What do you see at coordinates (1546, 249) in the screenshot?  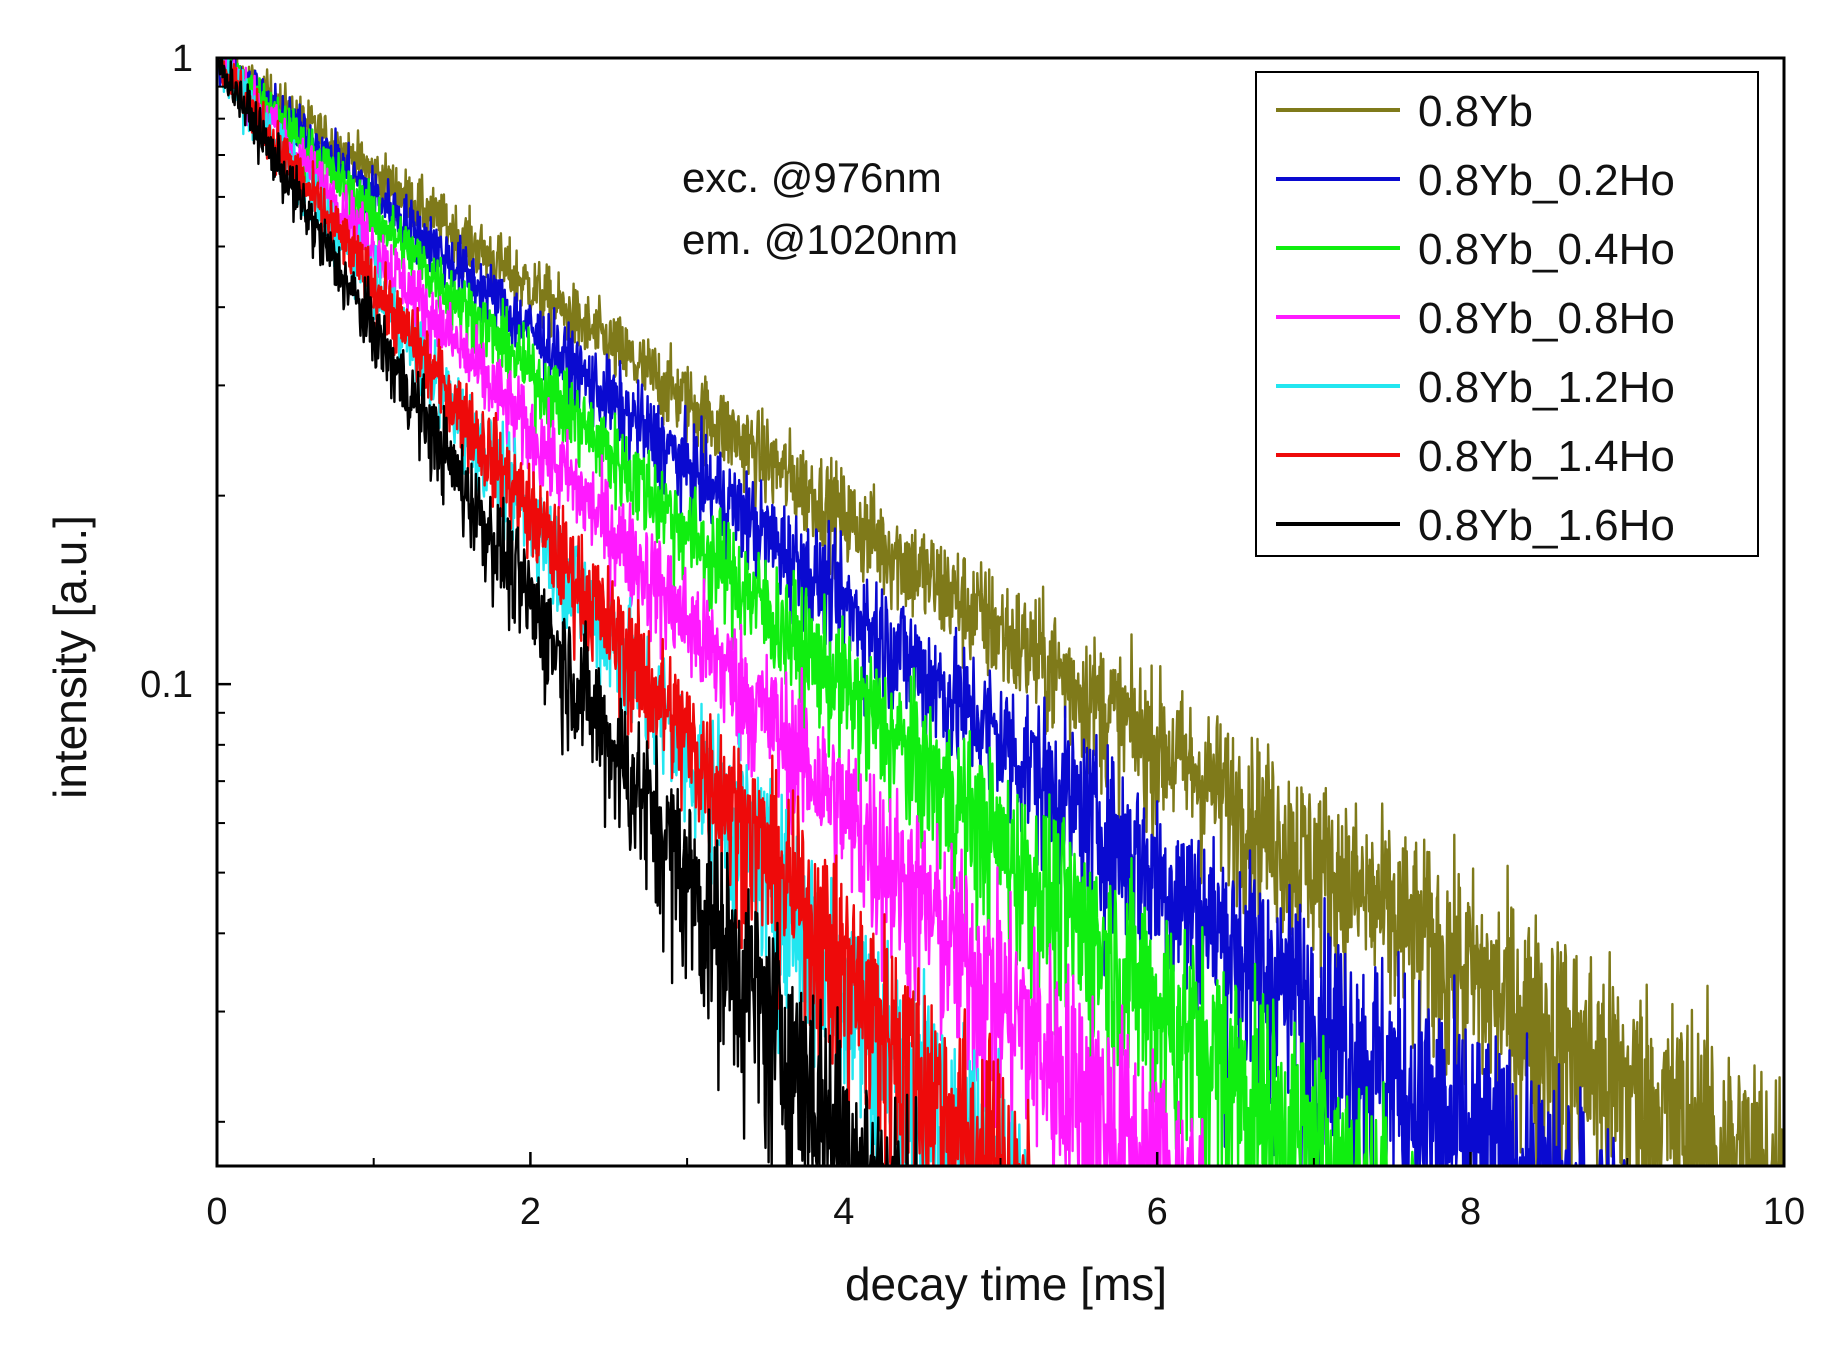 I see `legend-label: 0.8Yb_0.4Ho` at bounding box center [1546, 249].